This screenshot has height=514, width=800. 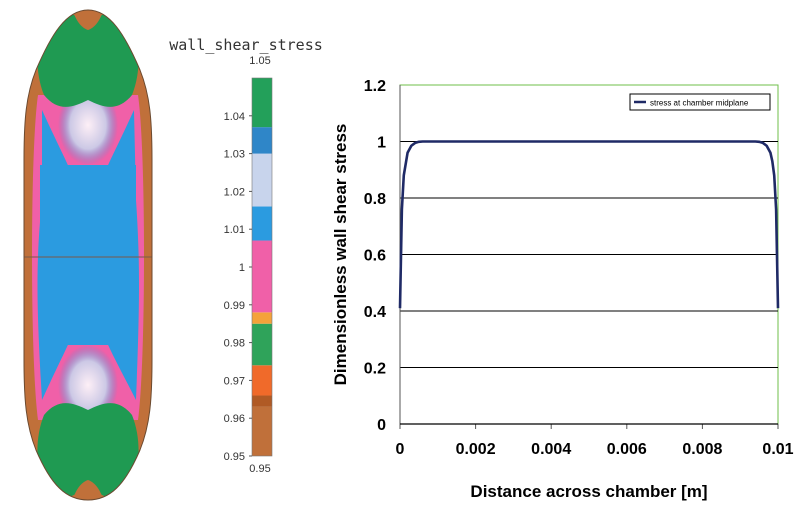 I want to click on y-axis-ticks: 0 0.2 0.4 0.6 0.8 1 1.2, so click(x=382, y=256).